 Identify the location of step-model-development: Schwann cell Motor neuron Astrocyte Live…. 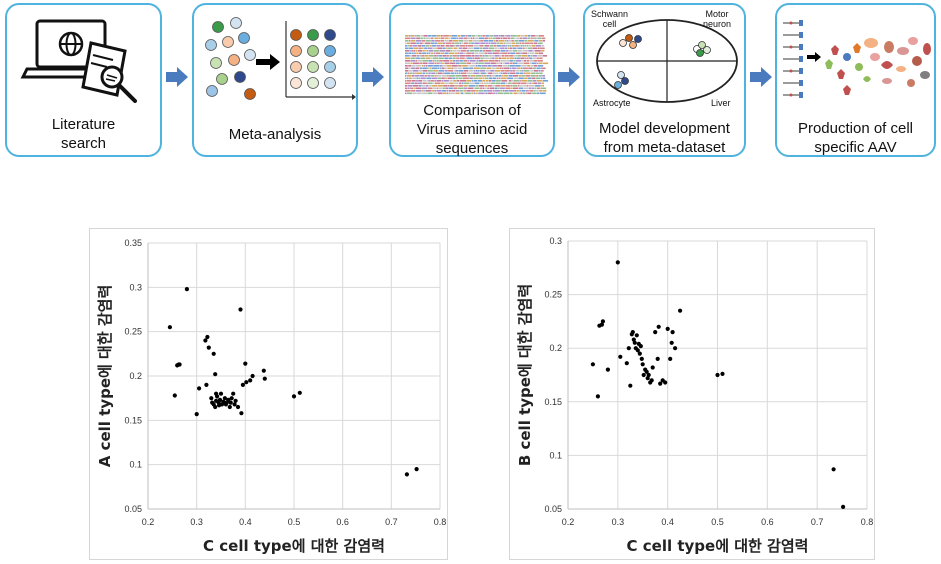
(664, 80).